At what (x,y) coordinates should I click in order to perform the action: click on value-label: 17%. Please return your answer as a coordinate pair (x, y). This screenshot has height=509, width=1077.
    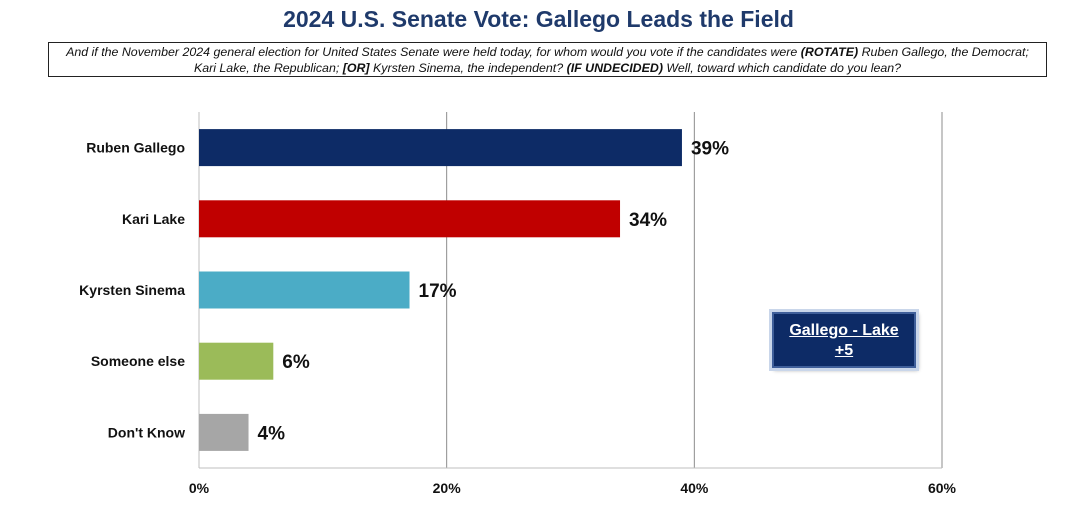
    Looking at the image, I should click on (438, 291).